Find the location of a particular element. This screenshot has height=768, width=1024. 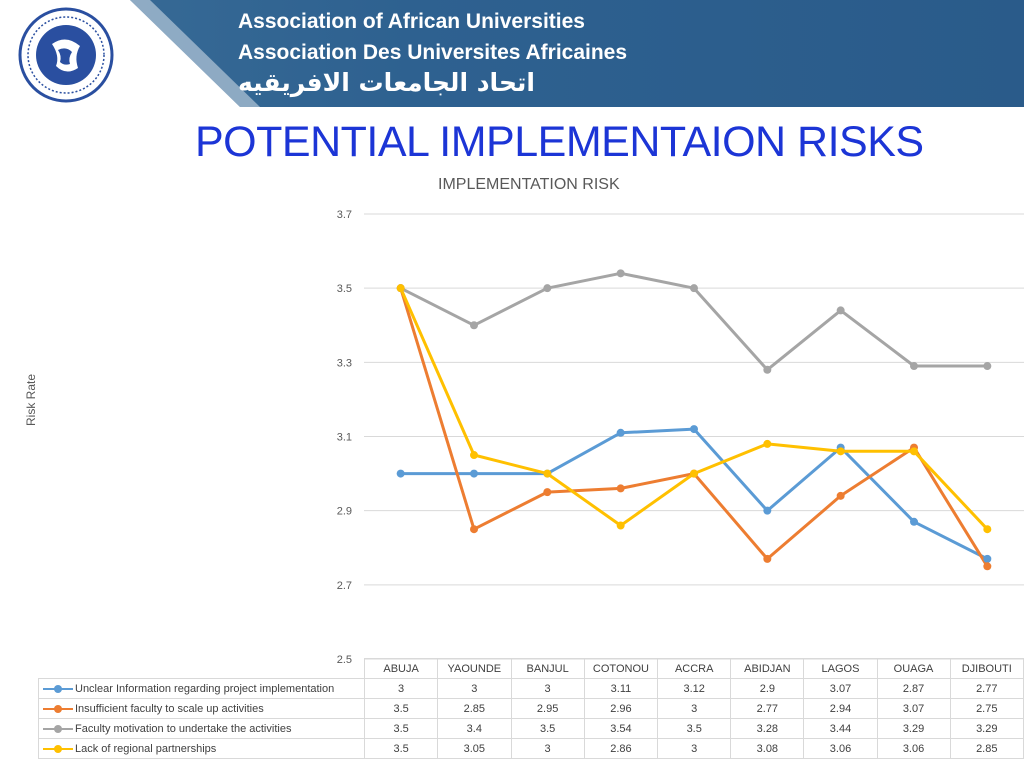

org-name-english: Association of African Universities is located at coordinates (411, 21).